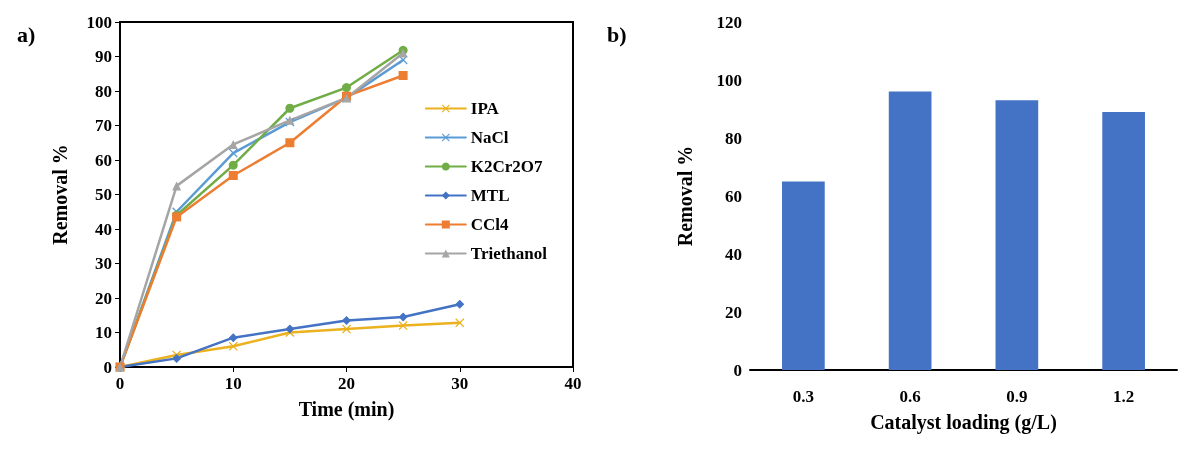  Describe the element at coordinates (103, 332) in the screenshot. I see `y-tick-label: 10` at that location.